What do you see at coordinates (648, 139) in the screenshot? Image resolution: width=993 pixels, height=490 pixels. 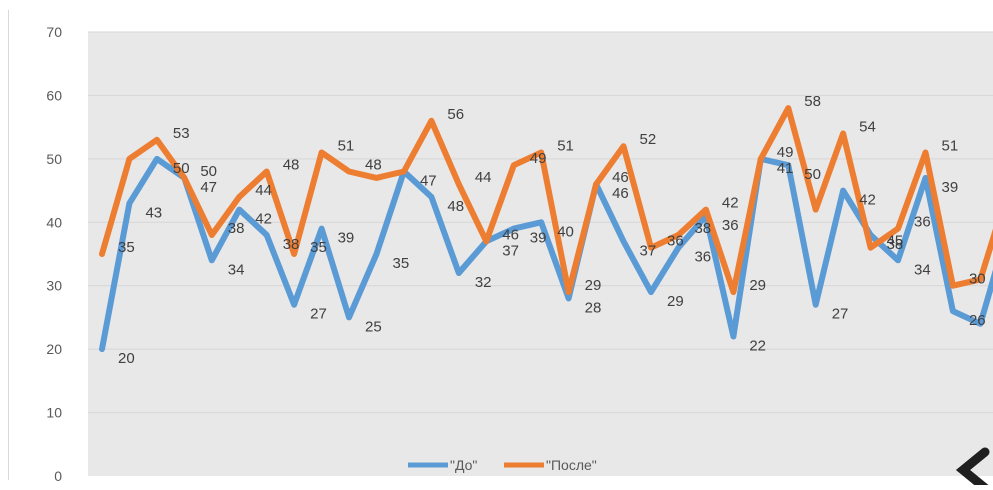 I see `data-label-after: 52` at bounding box center [648, 139].